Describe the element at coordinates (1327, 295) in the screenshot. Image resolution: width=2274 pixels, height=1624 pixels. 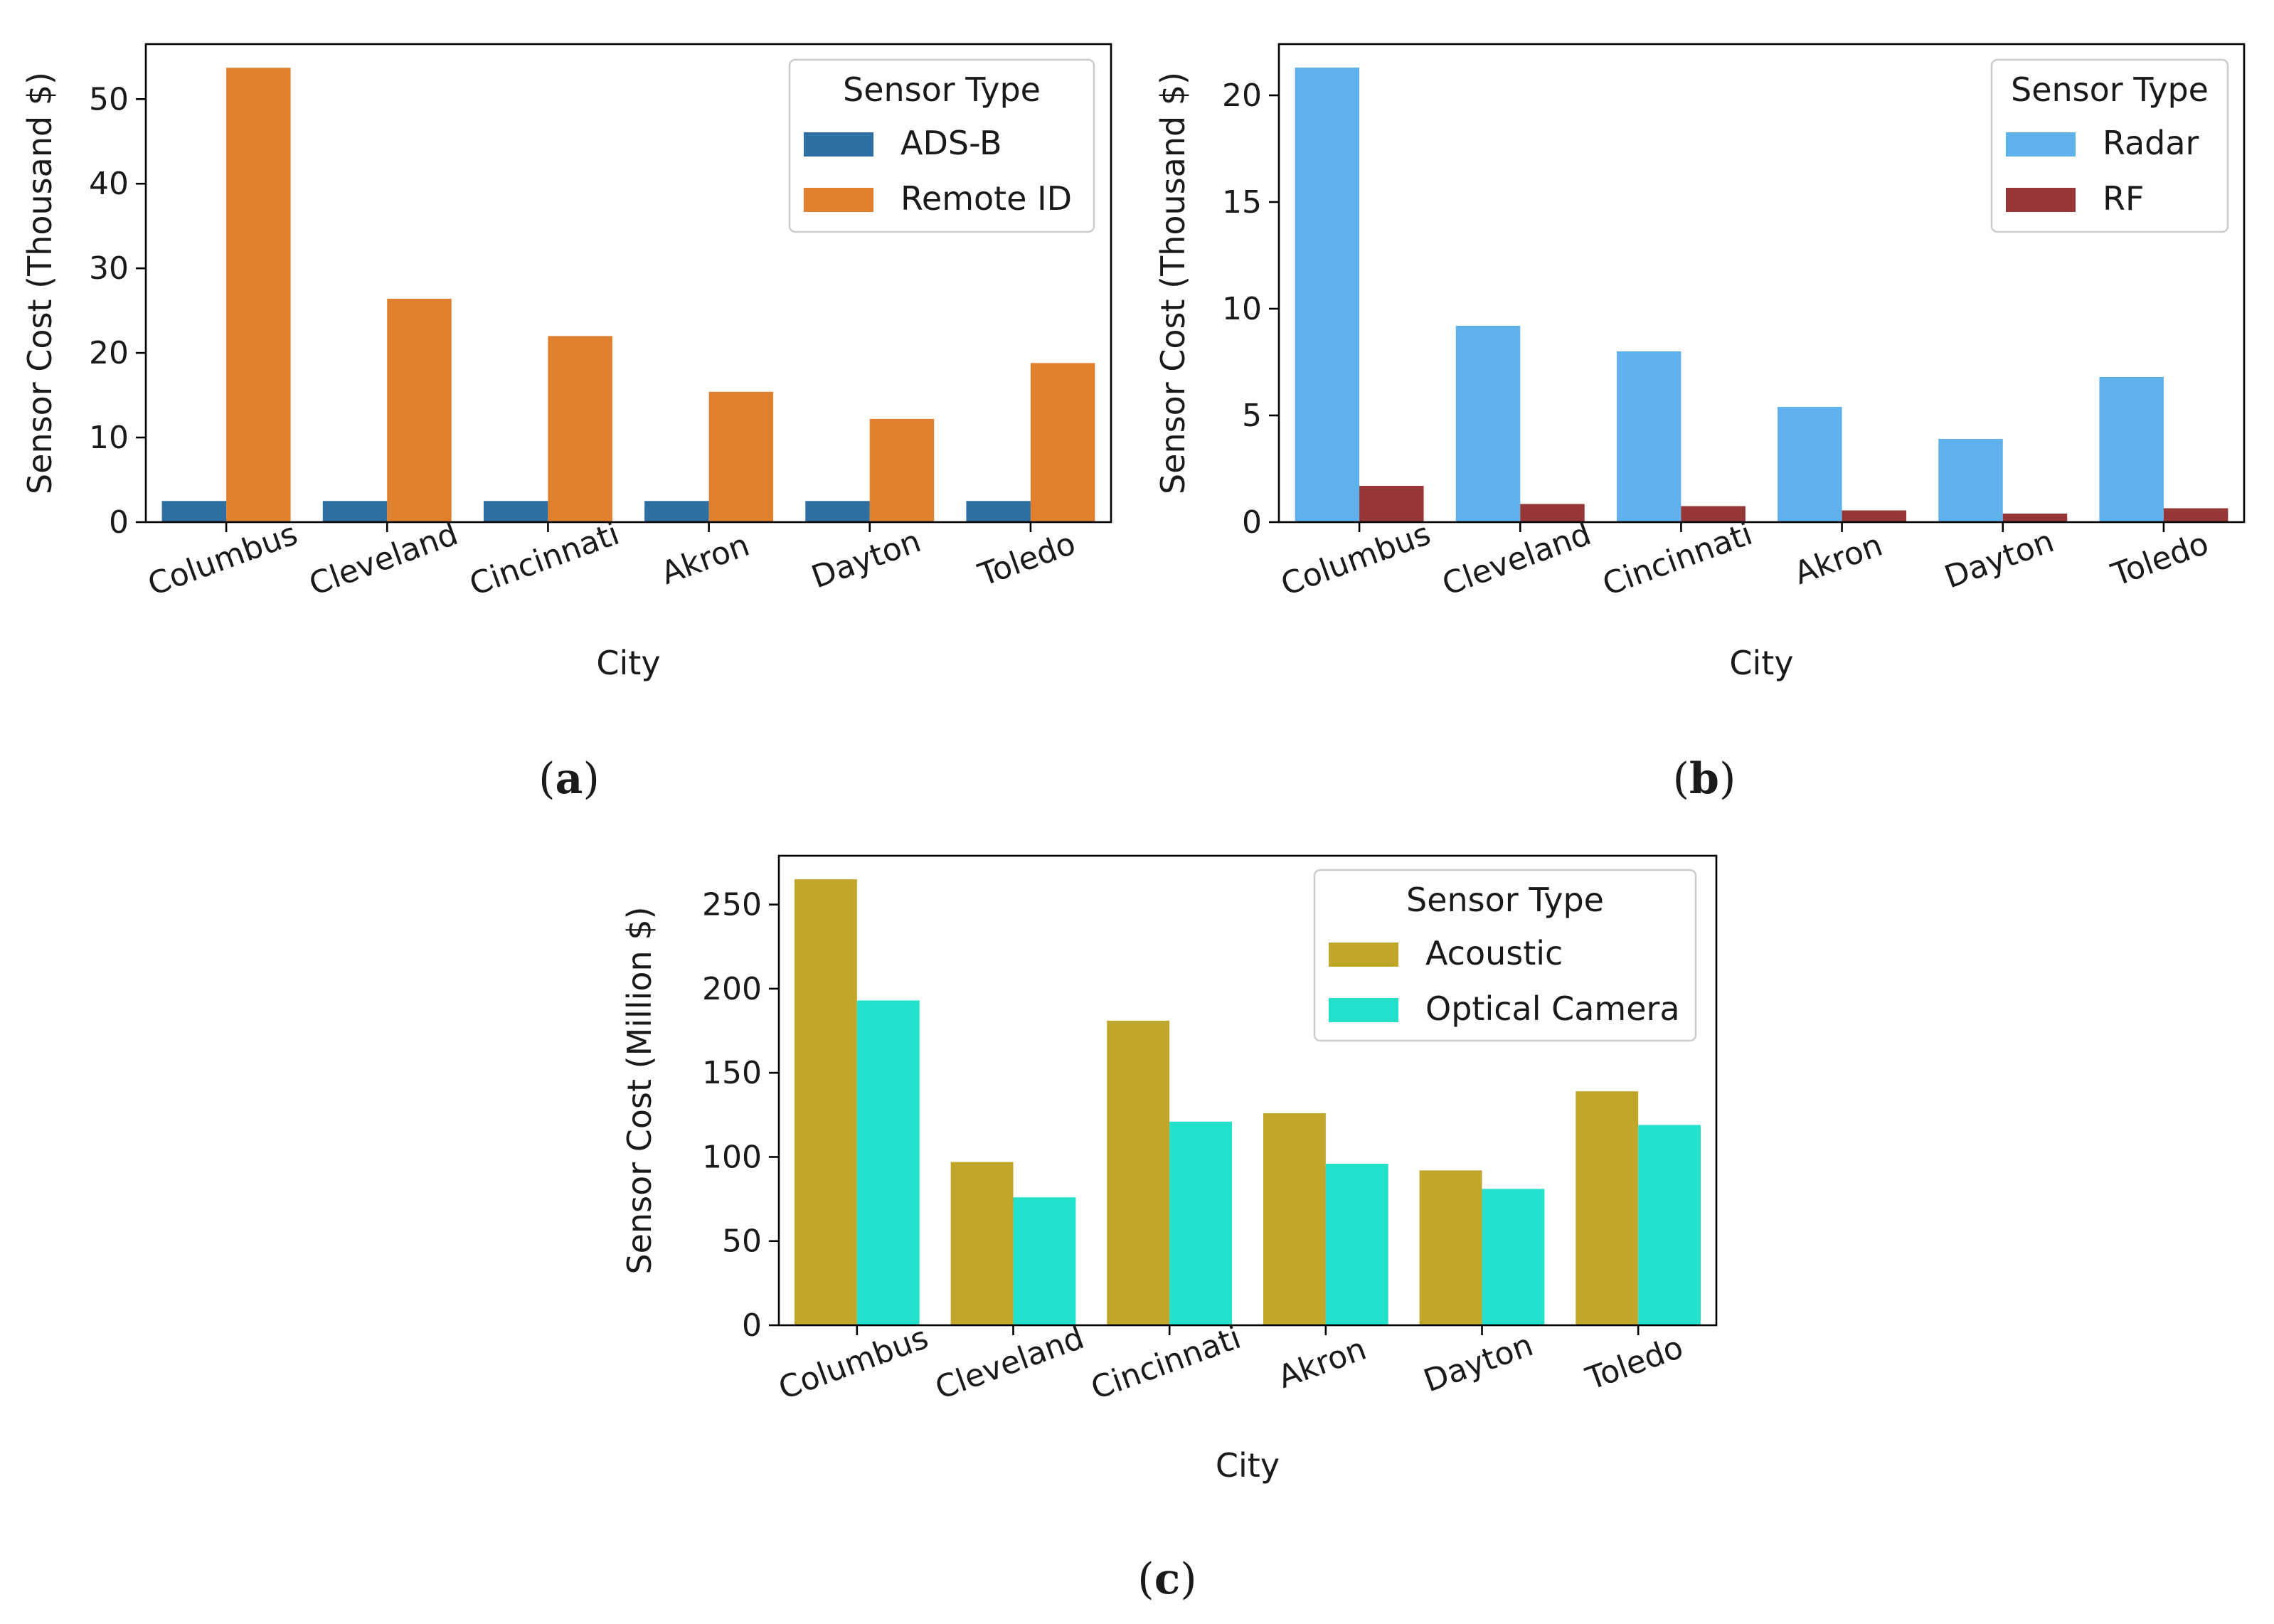
I see `bar-b-radar-columbus` at that location.